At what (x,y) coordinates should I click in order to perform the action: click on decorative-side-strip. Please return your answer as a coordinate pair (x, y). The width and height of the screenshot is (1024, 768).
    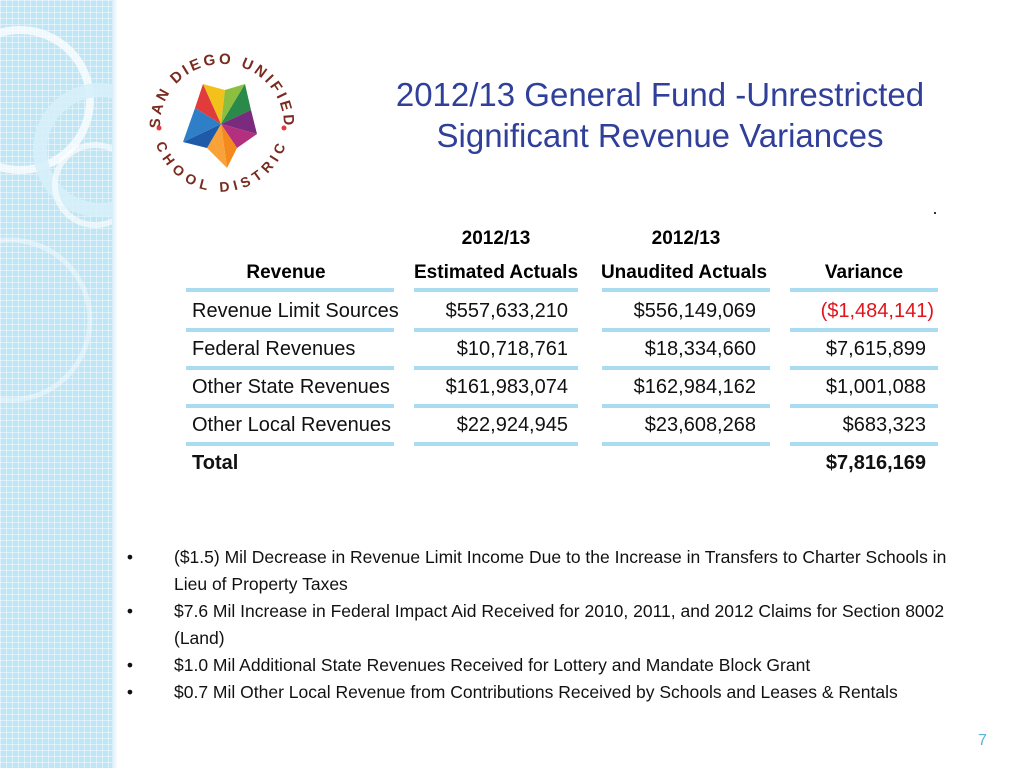
    Looking at the image, I should click on (56, 384).